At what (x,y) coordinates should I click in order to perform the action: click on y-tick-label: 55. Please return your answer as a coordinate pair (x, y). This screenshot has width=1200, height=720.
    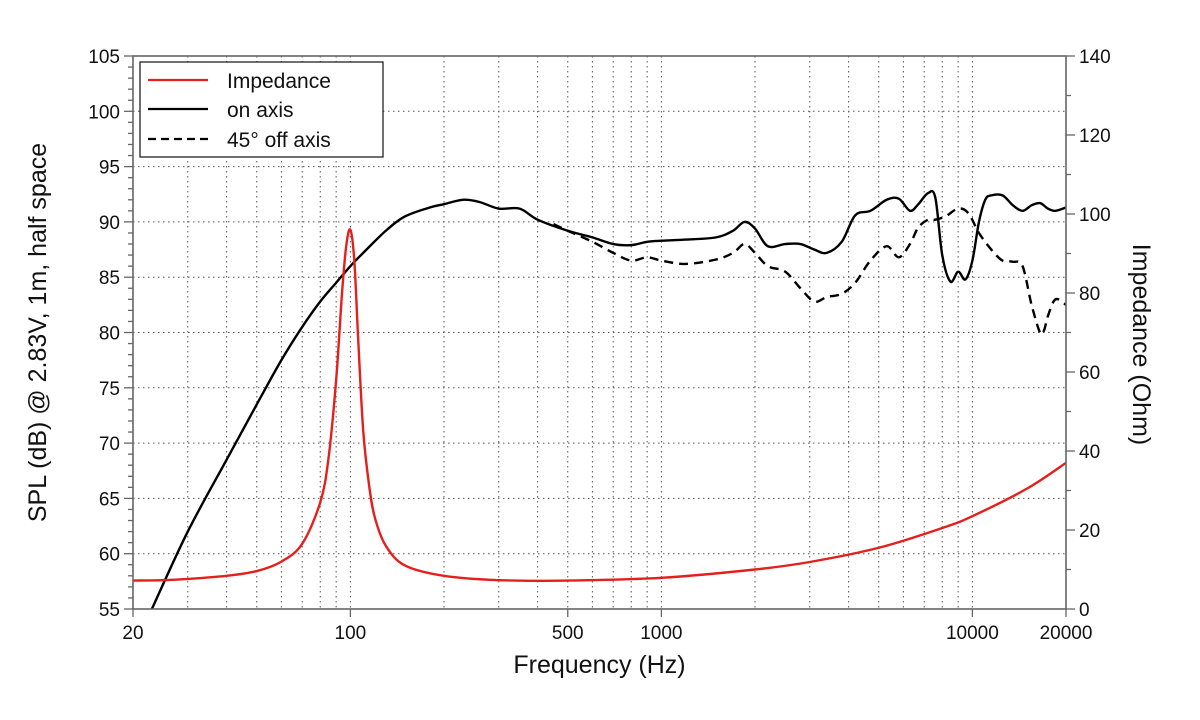
    Looking at the image, I should click on (109, 610).